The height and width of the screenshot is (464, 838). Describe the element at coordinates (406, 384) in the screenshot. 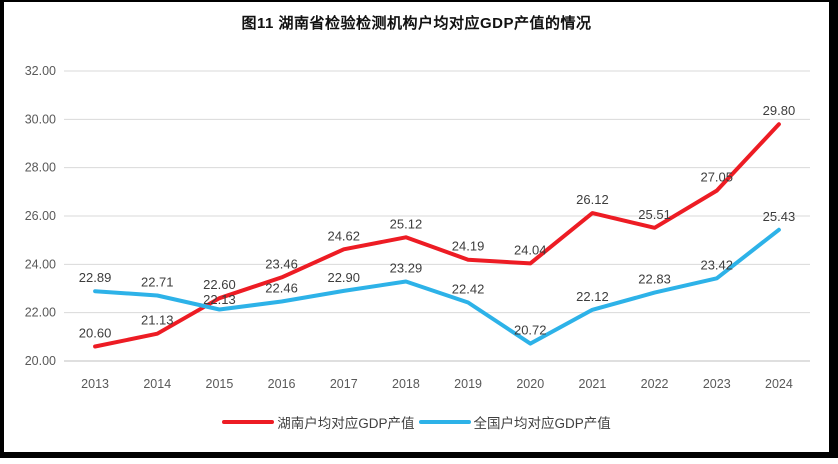

I see `x-axis-tick-label: 2018` at that location.